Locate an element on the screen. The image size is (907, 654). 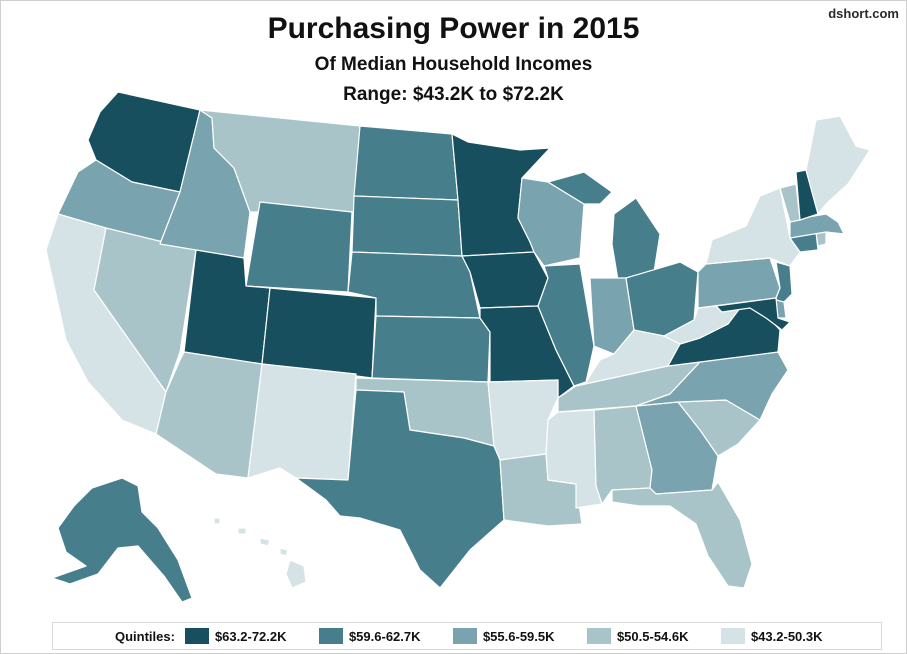
legend-item: $59.6-62.7K is located at coordinates (381, 636).